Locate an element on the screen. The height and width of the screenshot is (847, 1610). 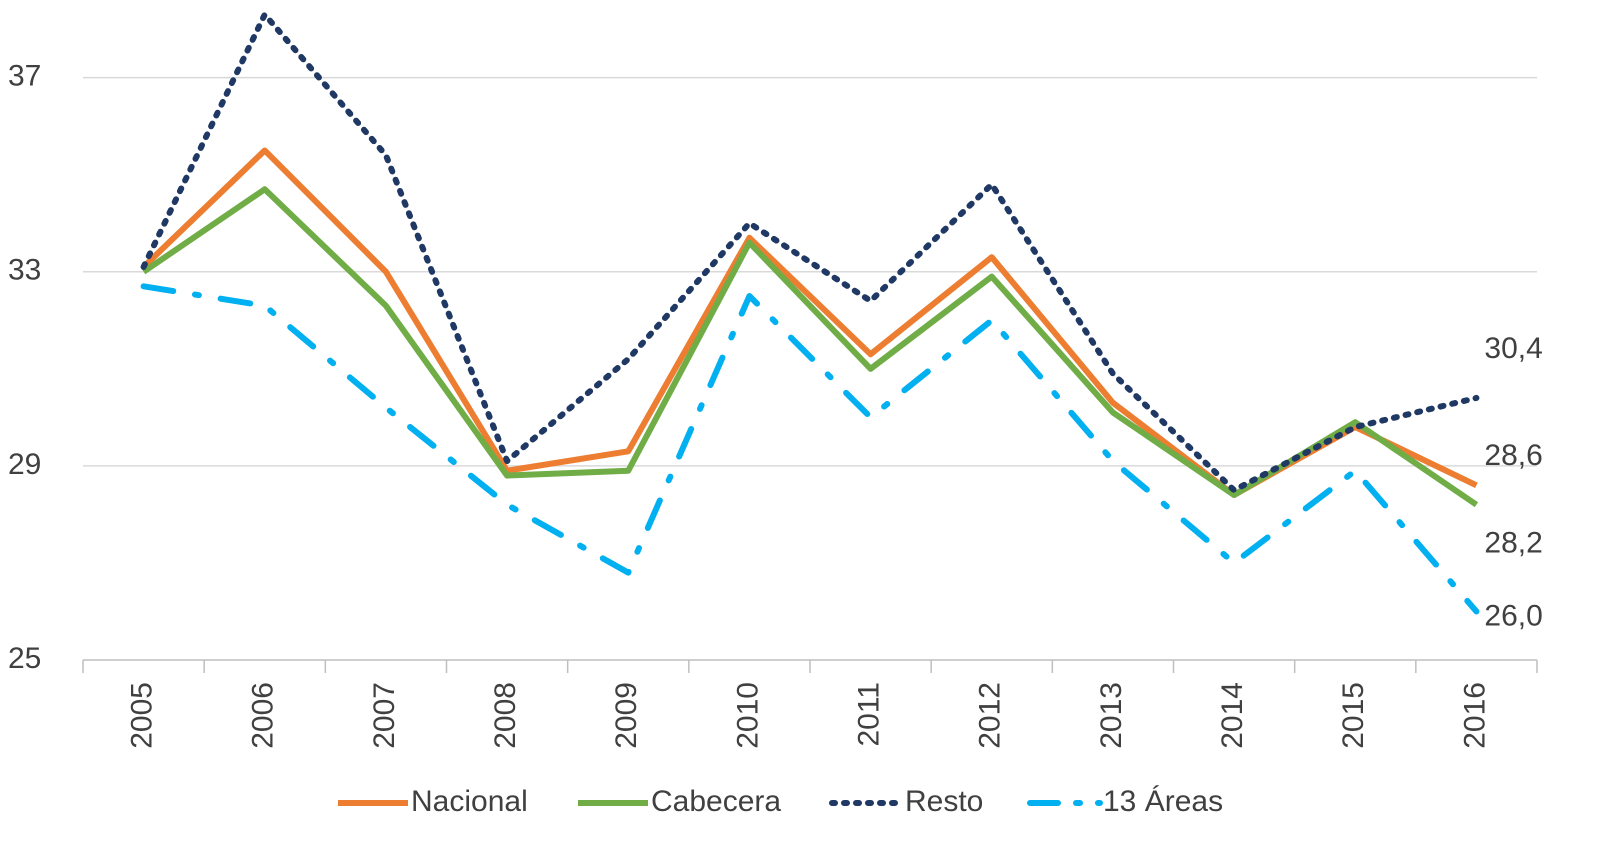
x-tick-label: 2007 is located at coordinates (384, 715).